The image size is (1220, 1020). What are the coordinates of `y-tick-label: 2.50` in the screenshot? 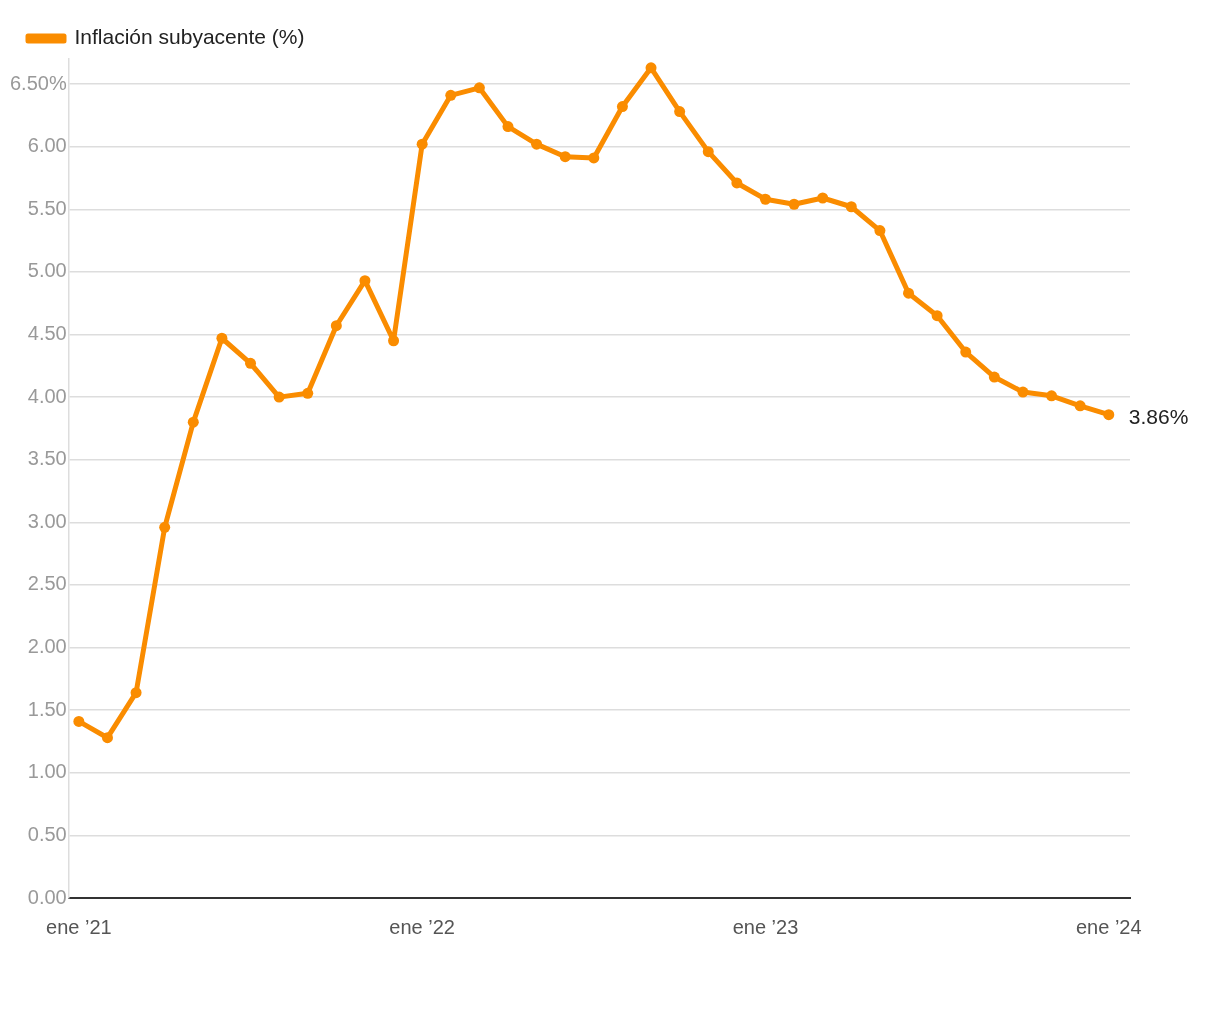 It's located at (47, 583).